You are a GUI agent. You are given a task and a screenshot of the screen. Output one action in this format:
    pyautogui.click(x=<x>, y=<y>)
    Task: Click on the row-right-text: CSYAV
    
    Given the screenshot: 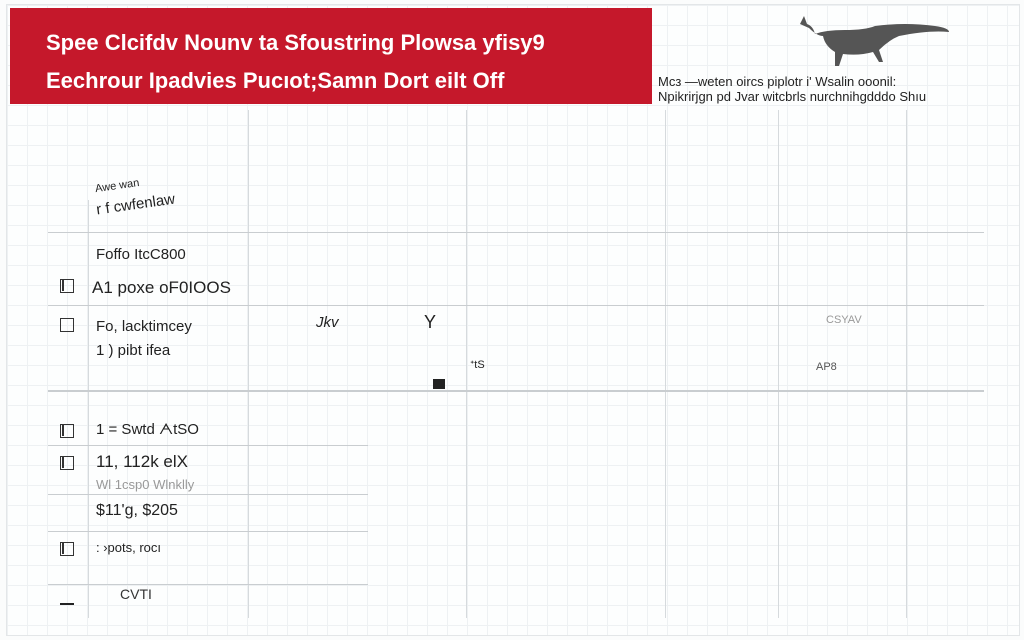 What is the action you would take?
    pyautogui.click(x=844, y=320)
    